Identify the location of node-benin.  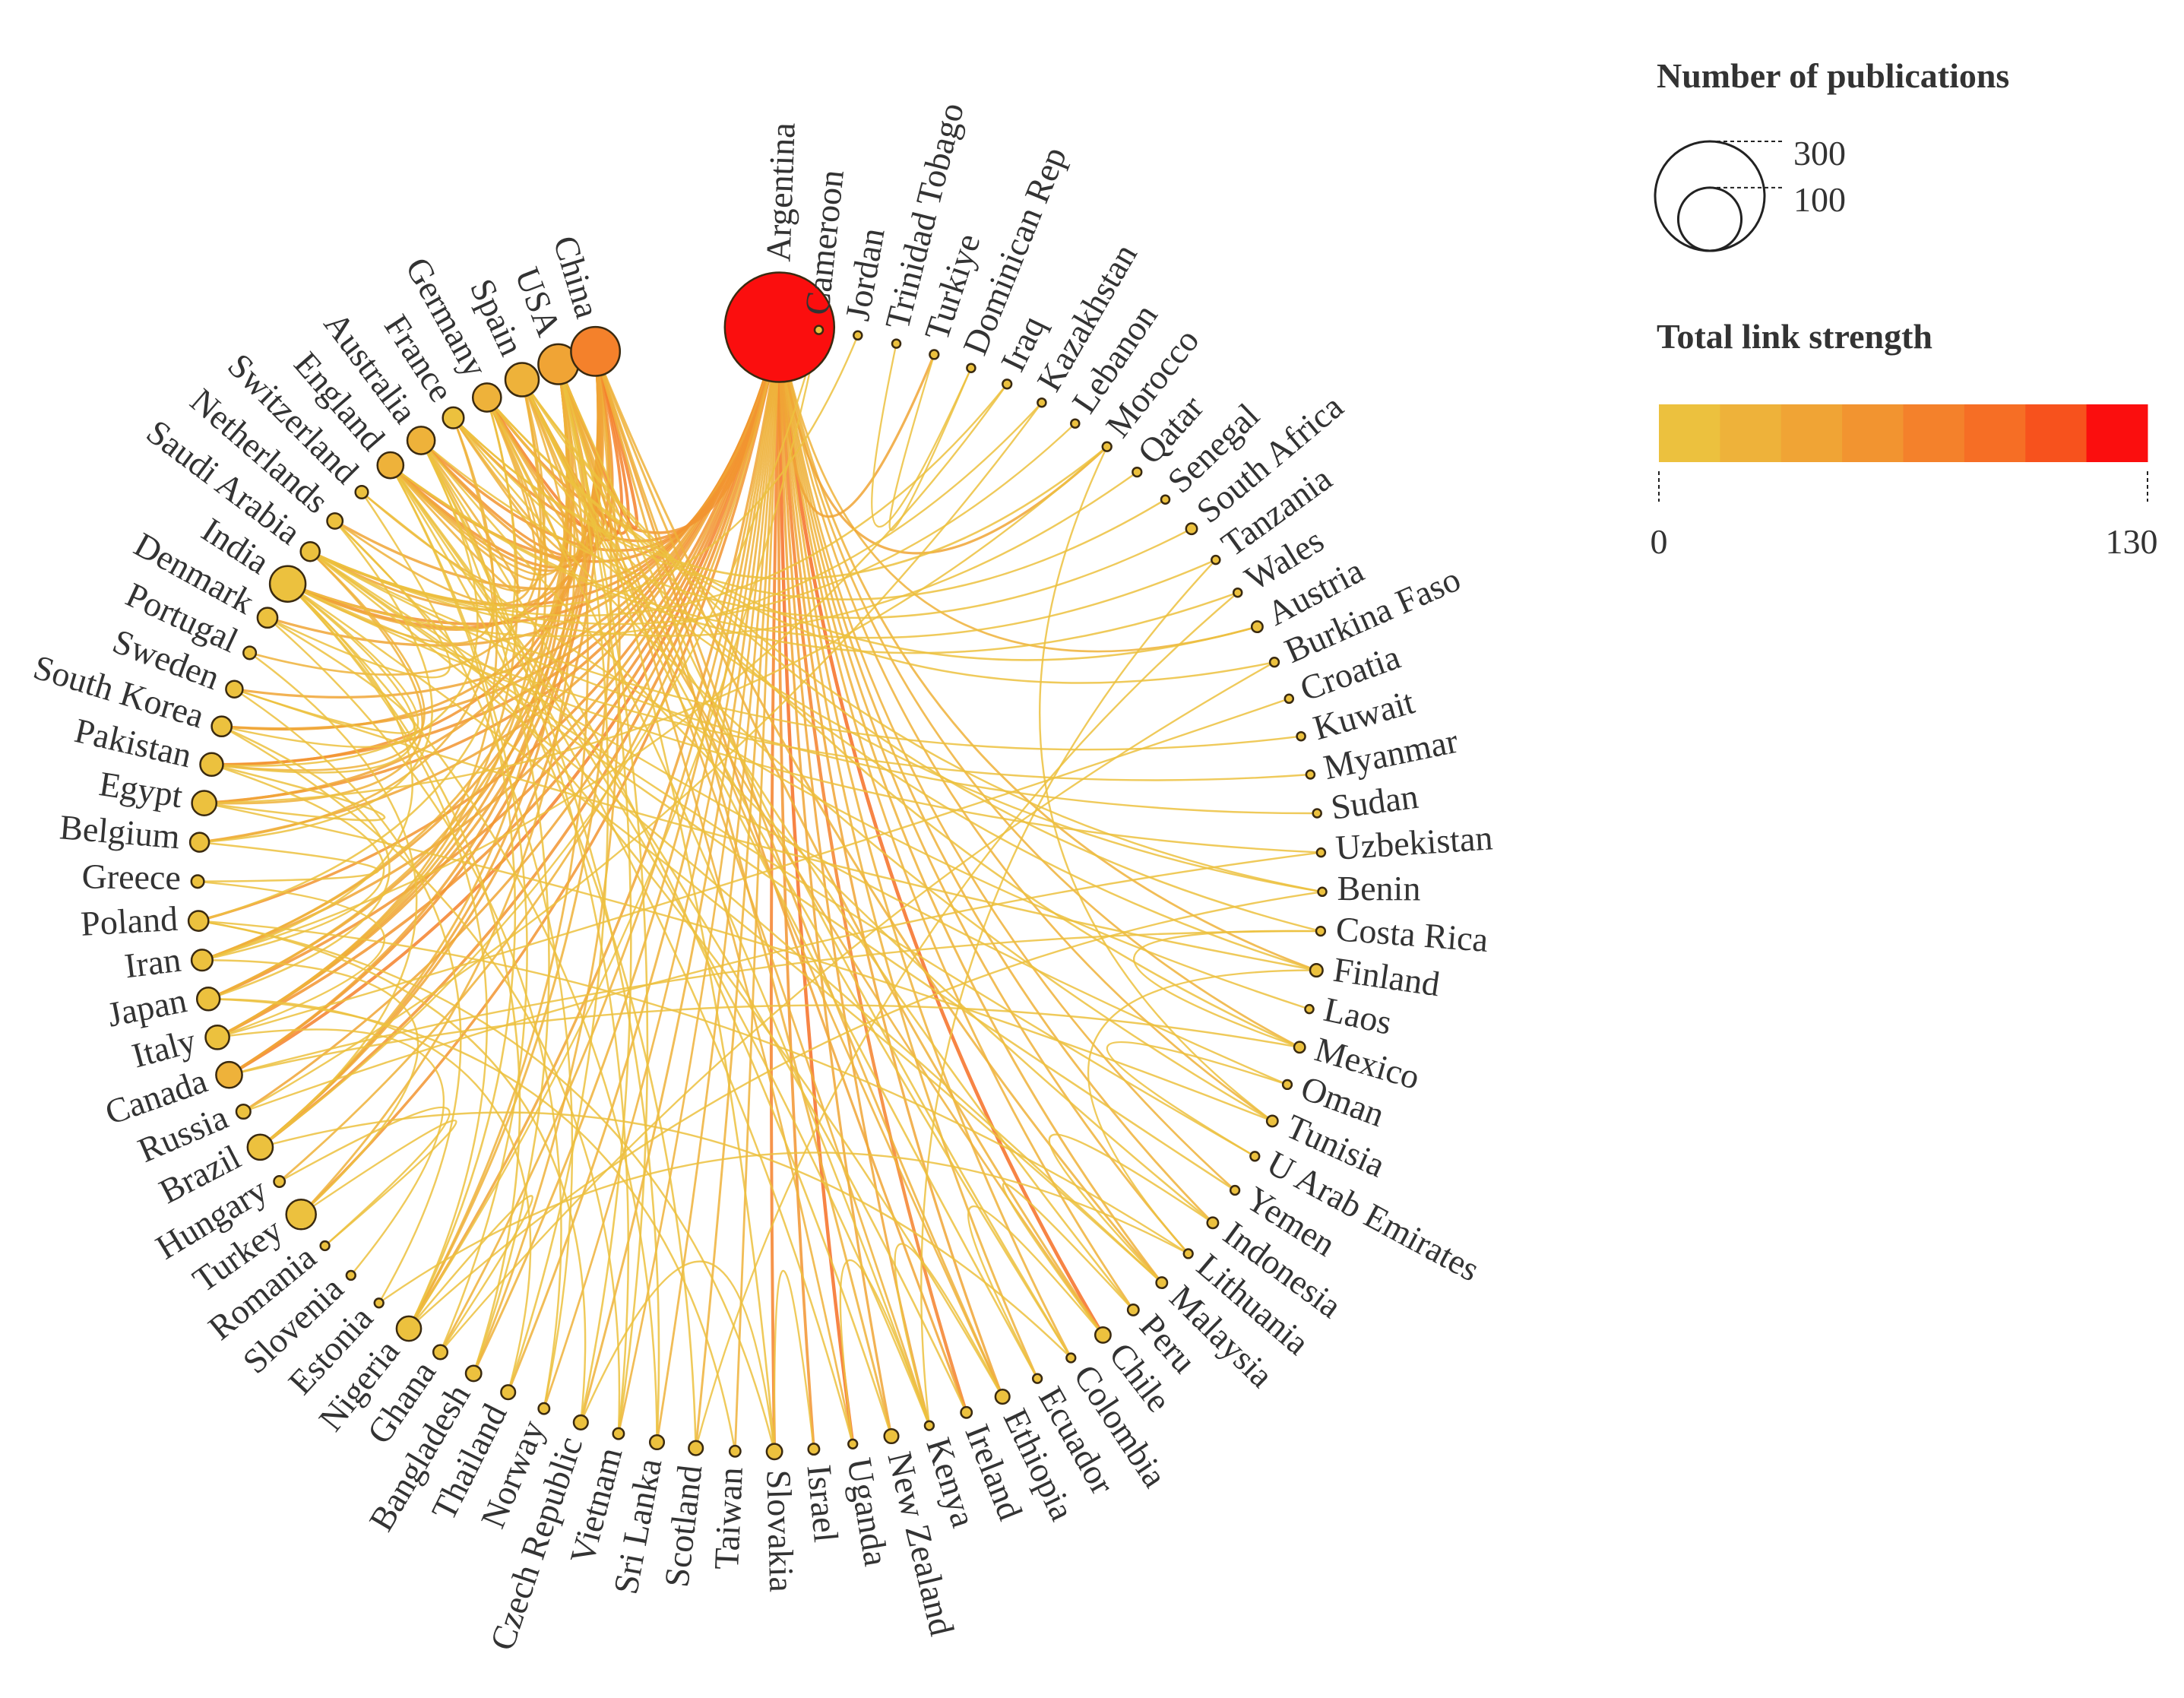
(1323, 892).